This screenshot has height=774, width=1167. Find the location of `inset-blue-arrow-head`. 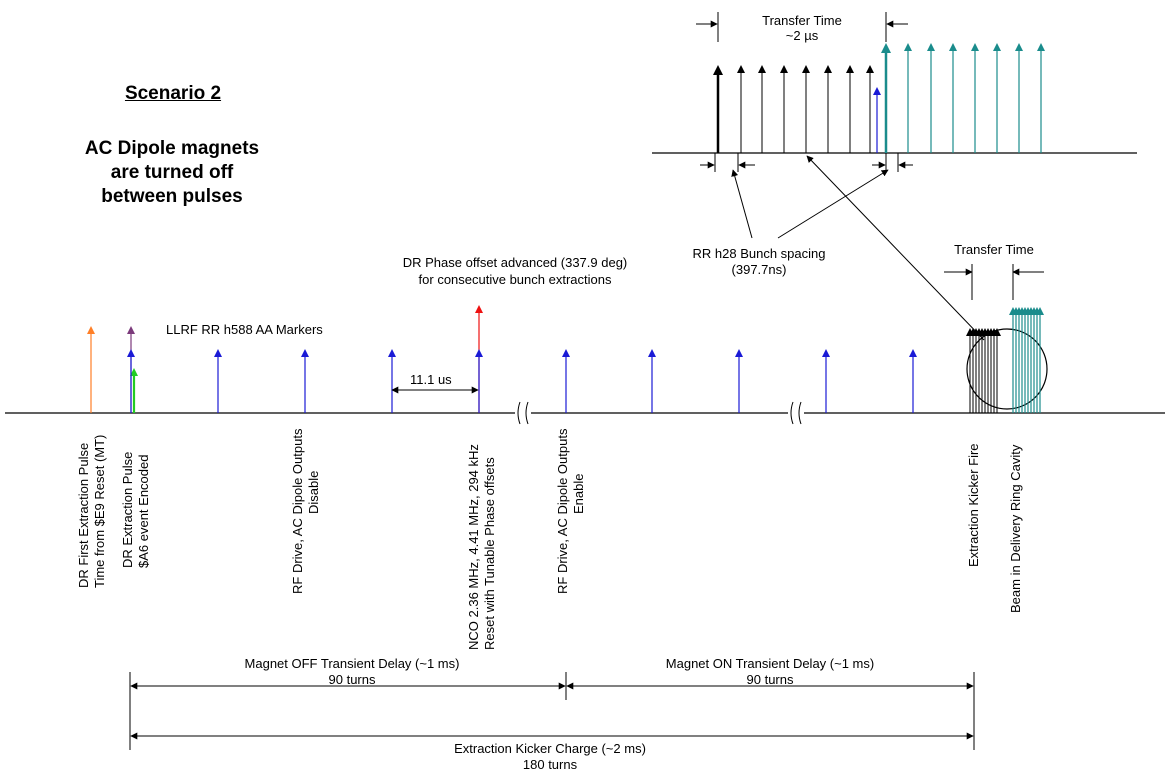

inset-blue-arrow-head is located at coordinates (877, 91).